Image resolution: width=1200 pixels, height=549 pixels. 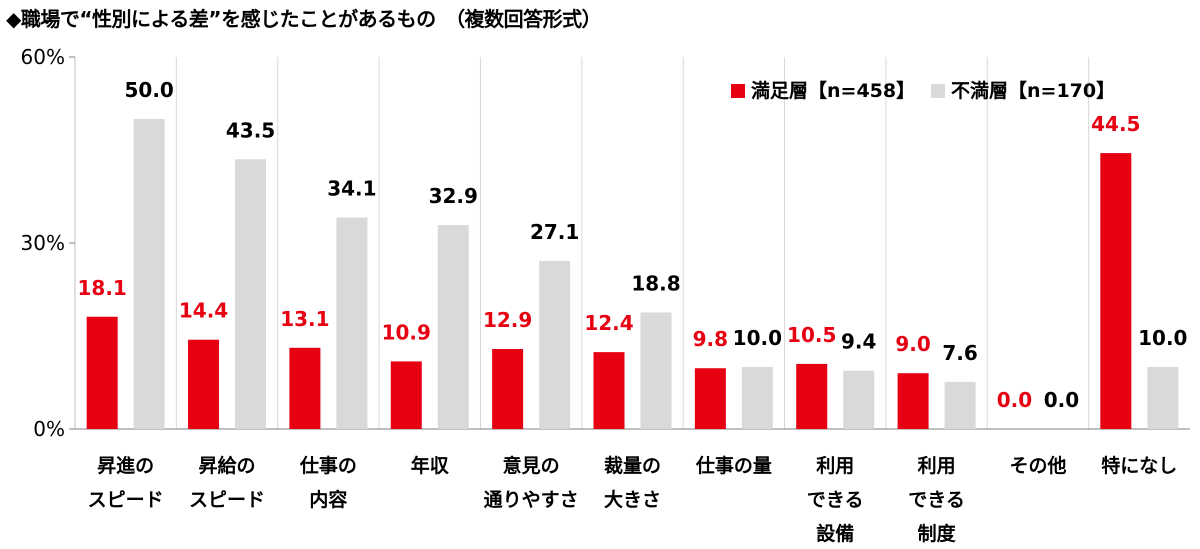 I want to click on data-label: 43.5, so click(x=250, y=130).